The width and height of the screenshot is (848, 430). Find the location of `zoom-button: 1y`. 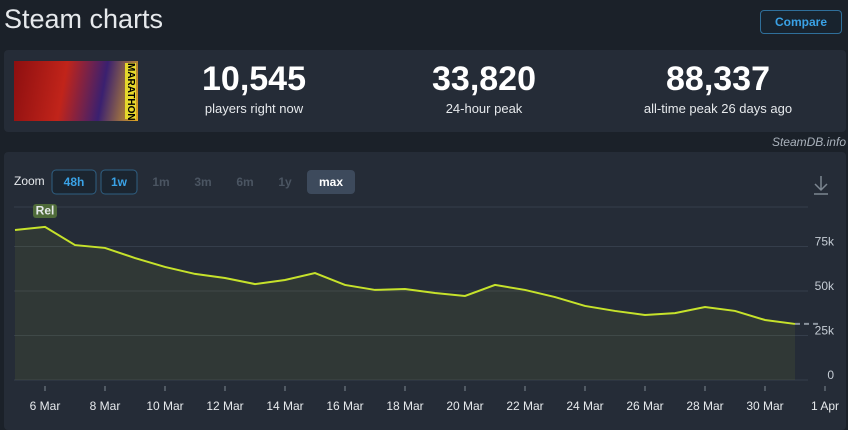

zoom-button: 1y is located at coordinates (285, 182).